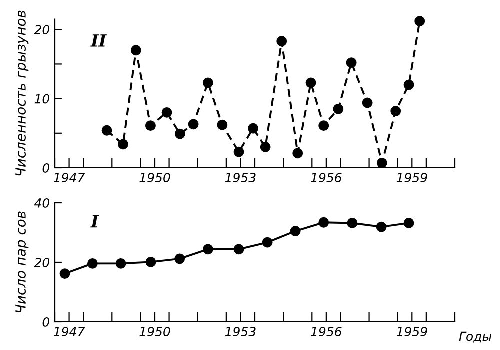 The image size is (500, 350). What do you see at coordinates (95, 221) in the screenshot?
I see `annotation: I` at bounding box center [95, 221].